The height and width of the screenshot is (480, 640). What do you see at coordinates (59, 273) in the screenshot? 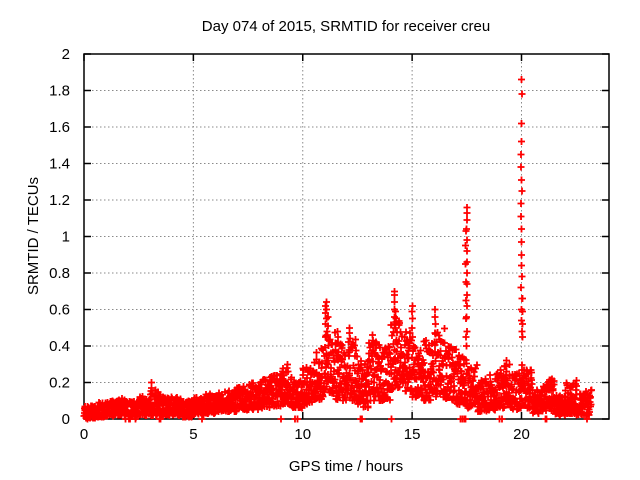
I see `y-tick-label: 0.8` at bounding box center [59, 273].